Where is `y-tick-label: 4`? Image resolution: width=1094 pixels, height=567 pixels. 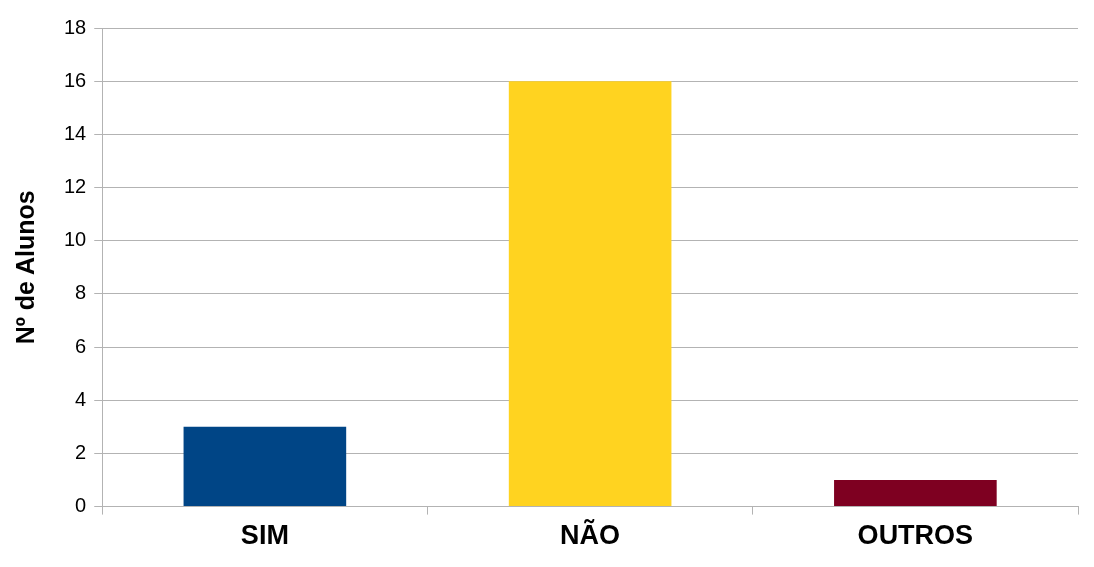
y-tick-label: 4 is located at coordinates (81, 398).